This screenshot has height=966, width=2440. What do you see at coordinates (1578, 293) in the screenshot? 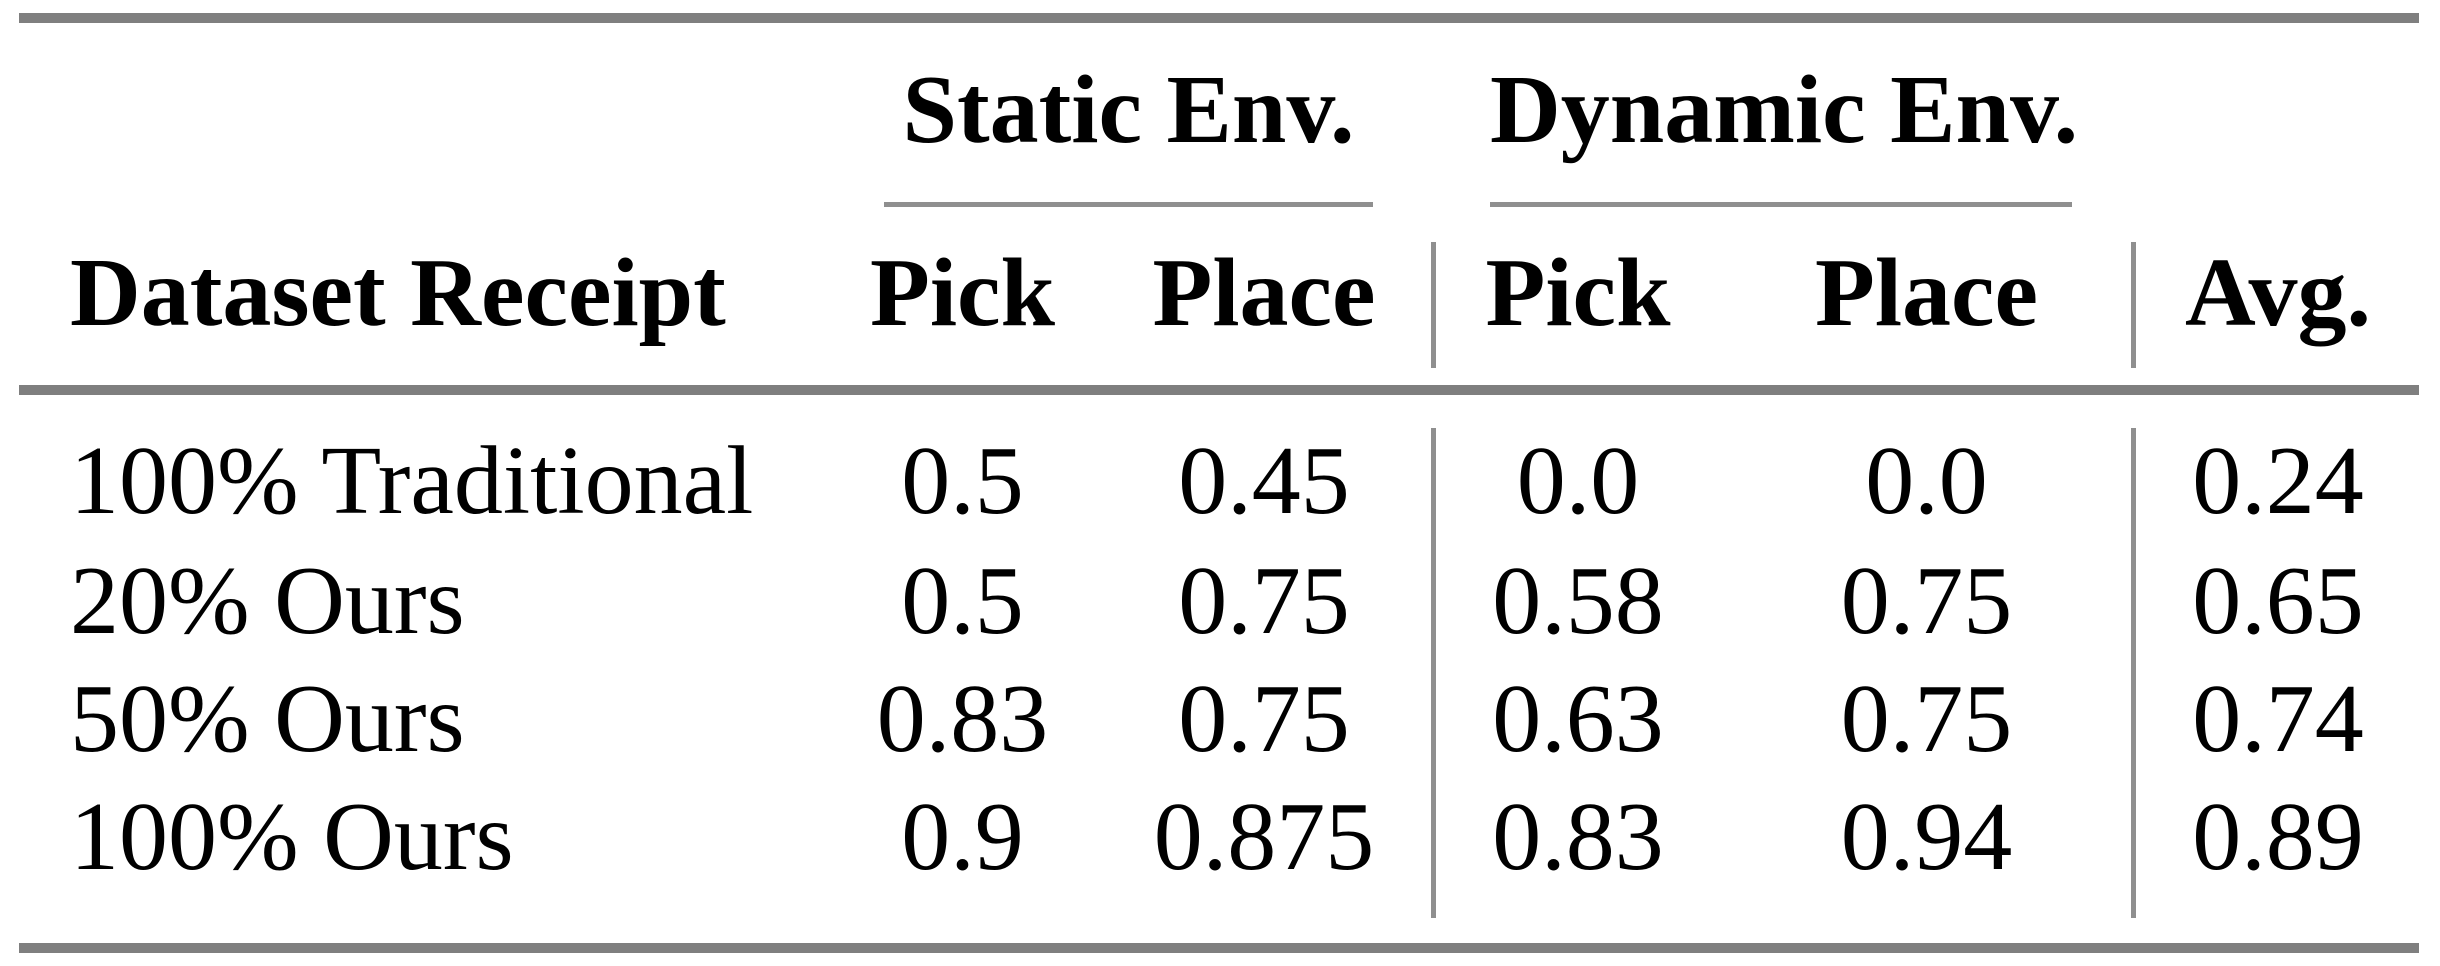
I see `column-header-dynamic-pick: Pick` at bounding box center [1578, 293].